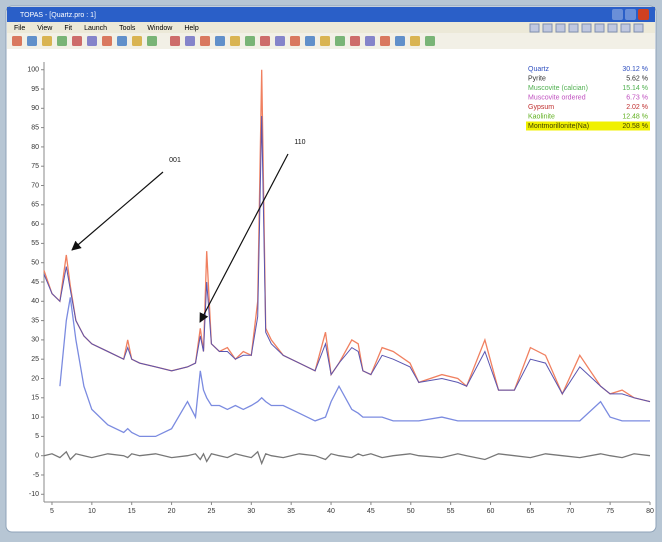 Image resolution: width=662 pixels, height=542 pixels. I want to click on y-tick-label: 70, so click(35, 185).